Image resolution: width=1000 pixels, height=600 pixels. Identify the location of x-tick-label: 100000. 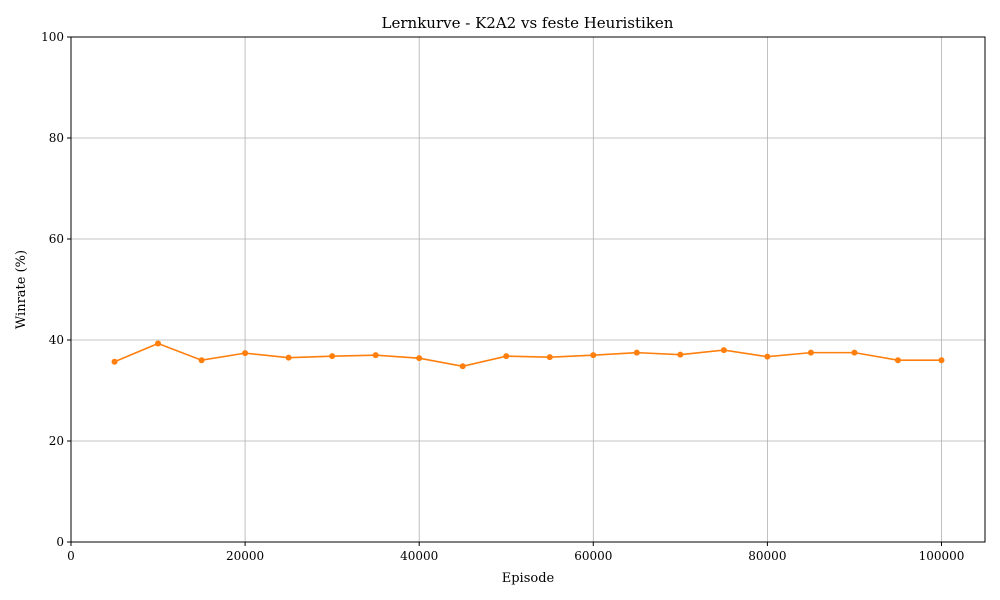
(942, 556).